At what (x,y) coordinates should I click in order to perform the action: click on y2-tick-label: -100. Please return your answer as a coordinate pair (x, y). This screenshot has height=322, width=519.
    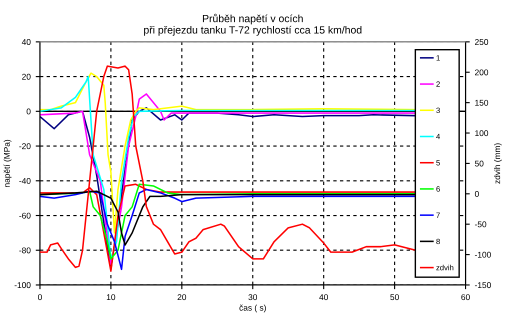
    Looking at the image, I should click on (482, 255).